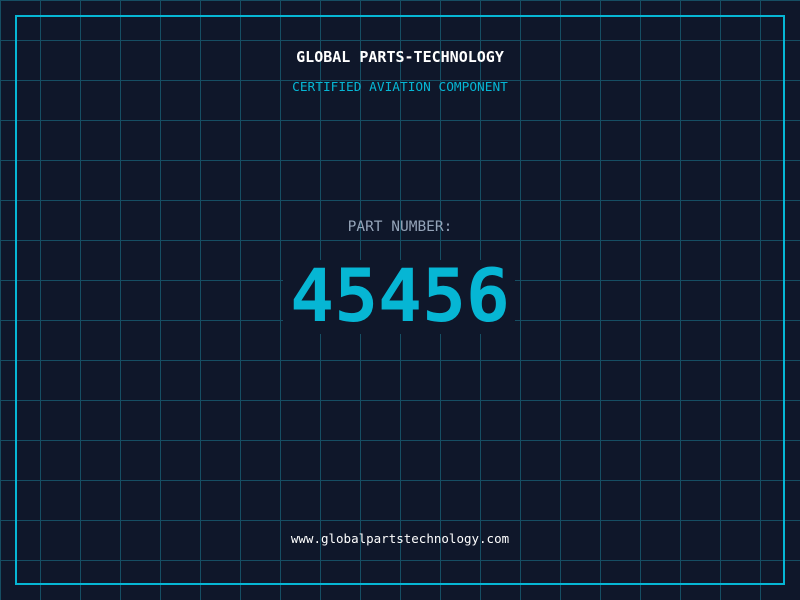  I want to click on certification-subtitle: CERTIFIED AVIATION COMPONENT, so click(400, 87).